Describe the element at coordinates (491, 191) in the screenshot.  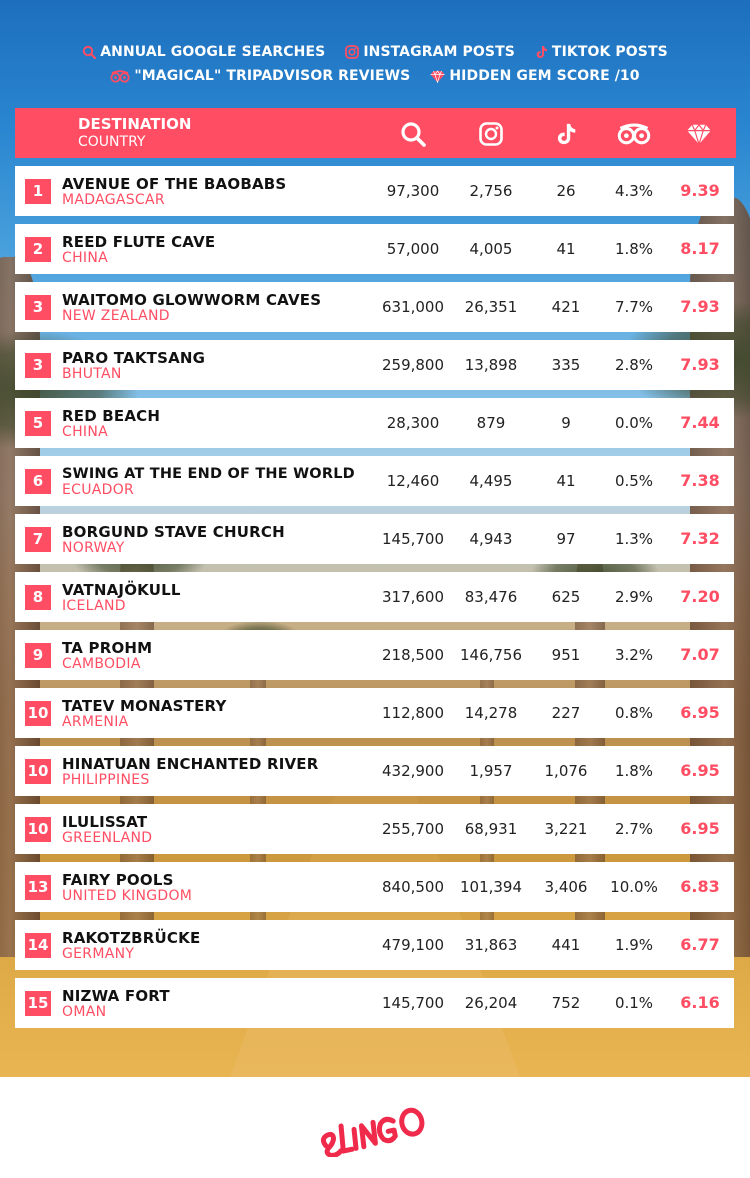
I see `instagram-value: 2,756` at that location.